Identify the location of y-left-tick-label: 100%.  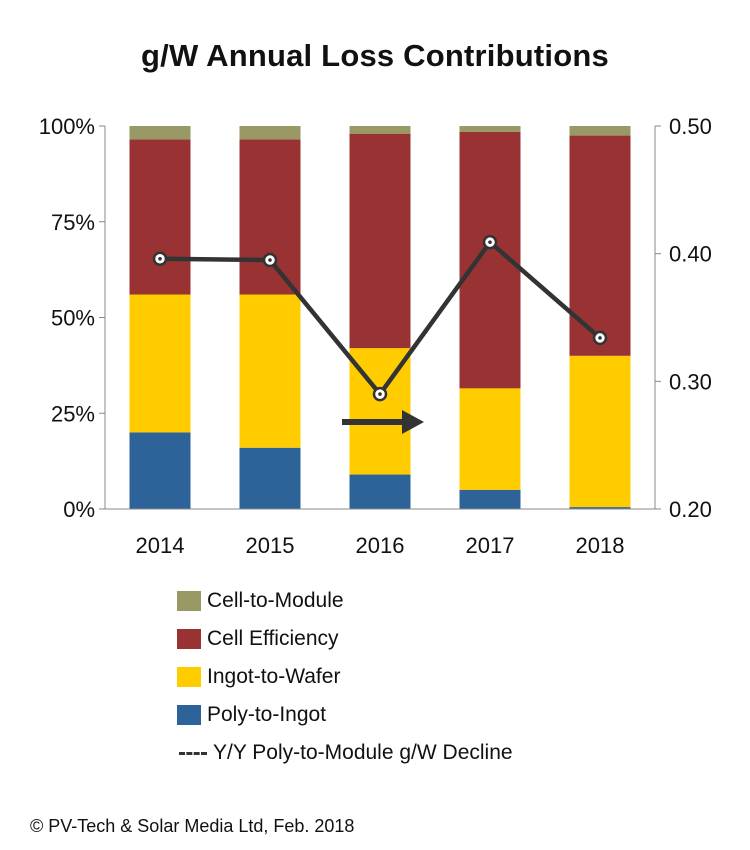
(67, 126).